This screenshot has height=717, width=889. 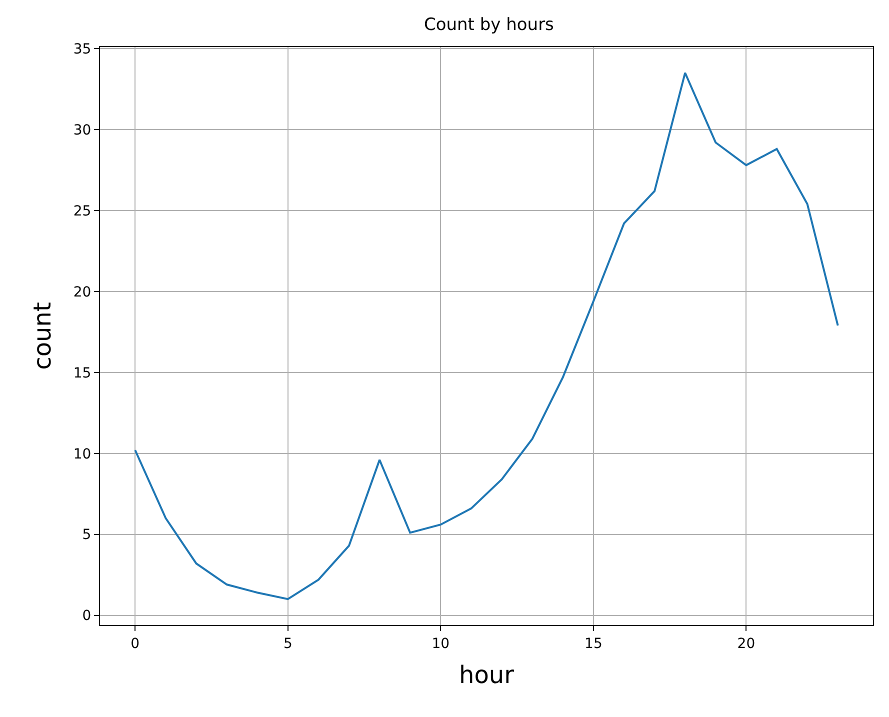 I want to click on y-tick-label: 5, so click(x=87, y=535).